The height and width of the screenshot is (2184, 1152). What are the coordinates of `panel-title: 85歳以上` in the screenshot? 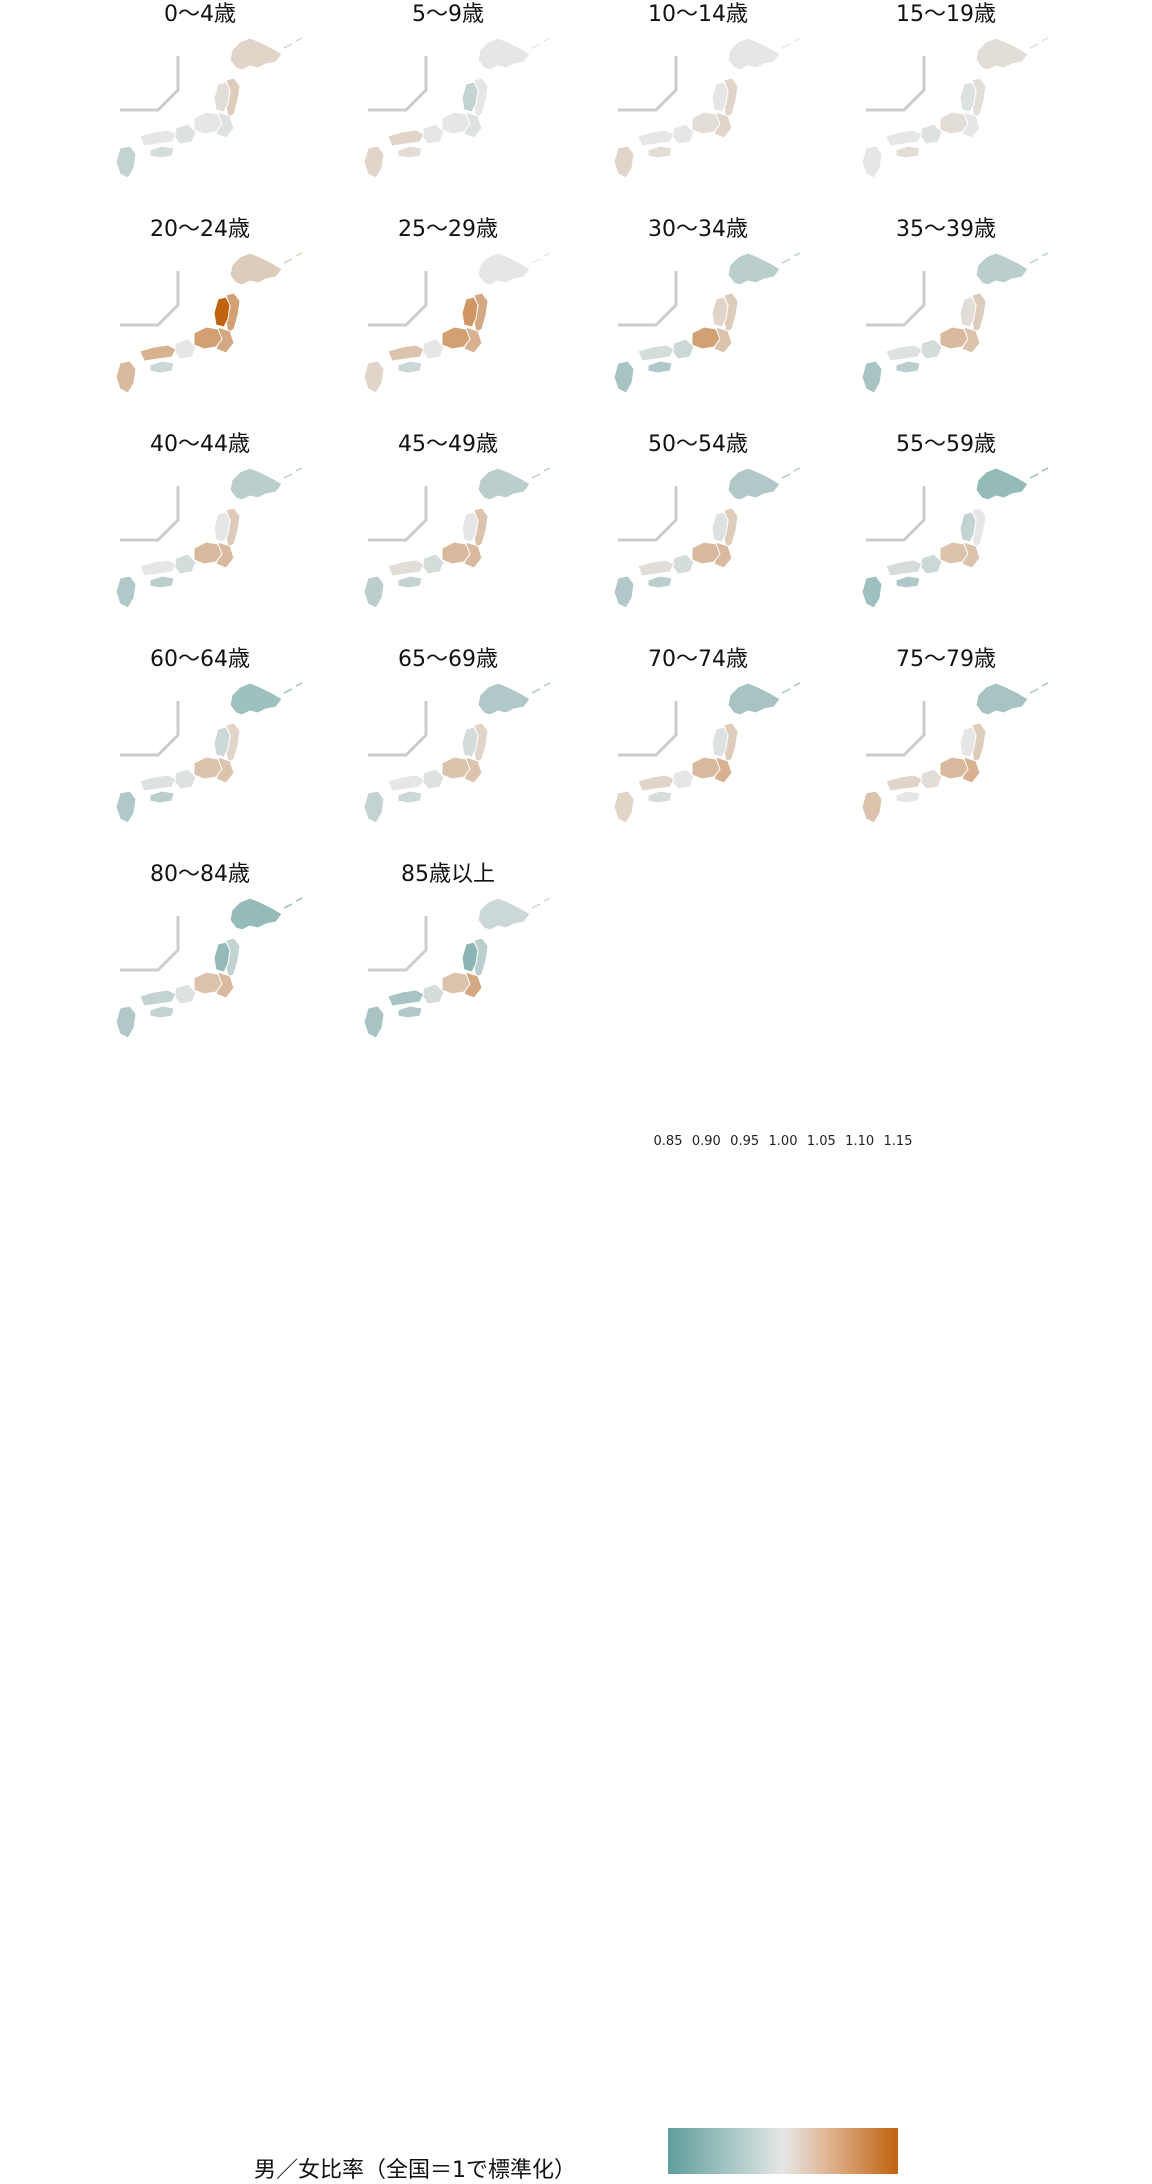 It's located at (448, 874).